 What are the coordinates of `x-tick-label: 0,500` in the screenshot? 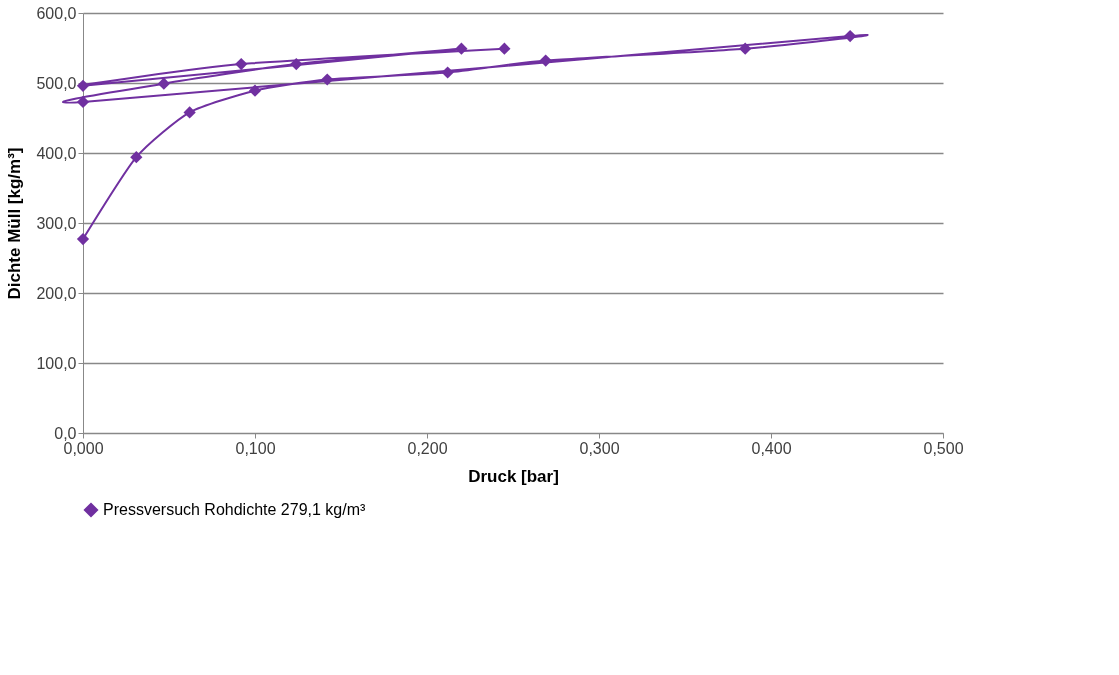 It's located at (943, 448).